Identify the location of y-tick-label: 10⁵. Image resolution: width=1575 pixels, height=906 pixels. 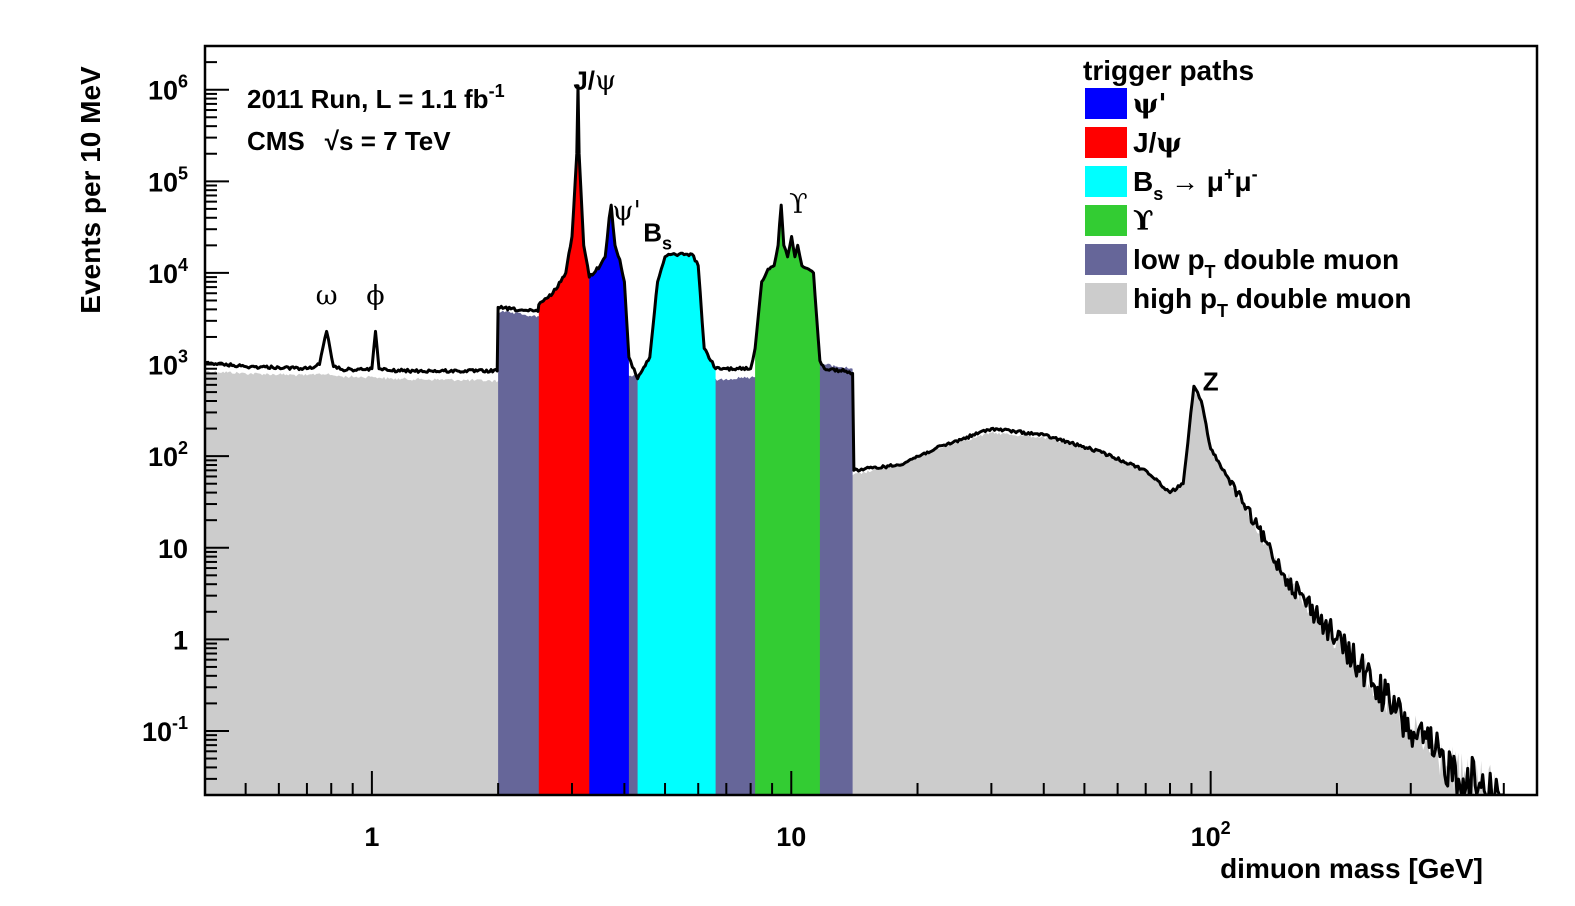
(168, 180).